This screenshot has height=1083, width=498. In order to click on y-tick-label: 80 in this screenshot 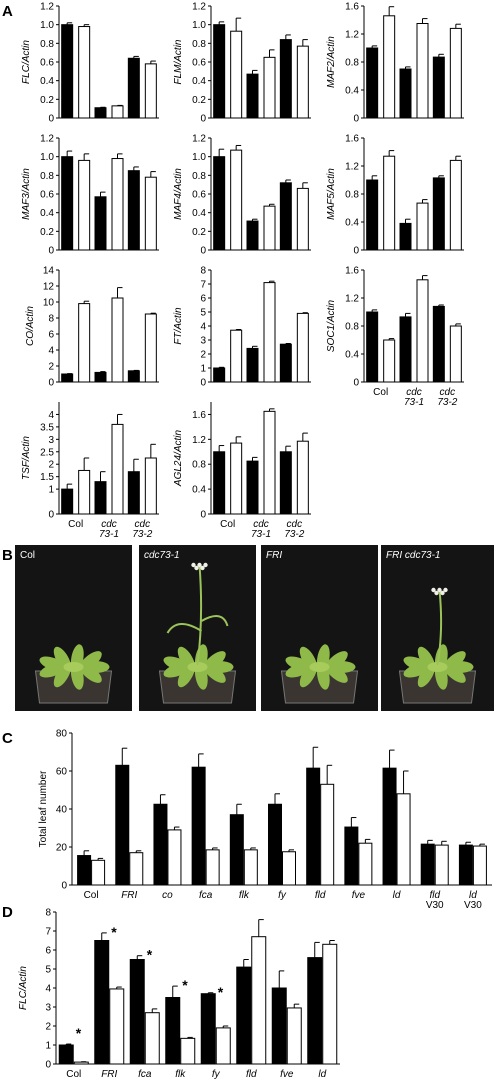, I will do `click(62, 734)`.